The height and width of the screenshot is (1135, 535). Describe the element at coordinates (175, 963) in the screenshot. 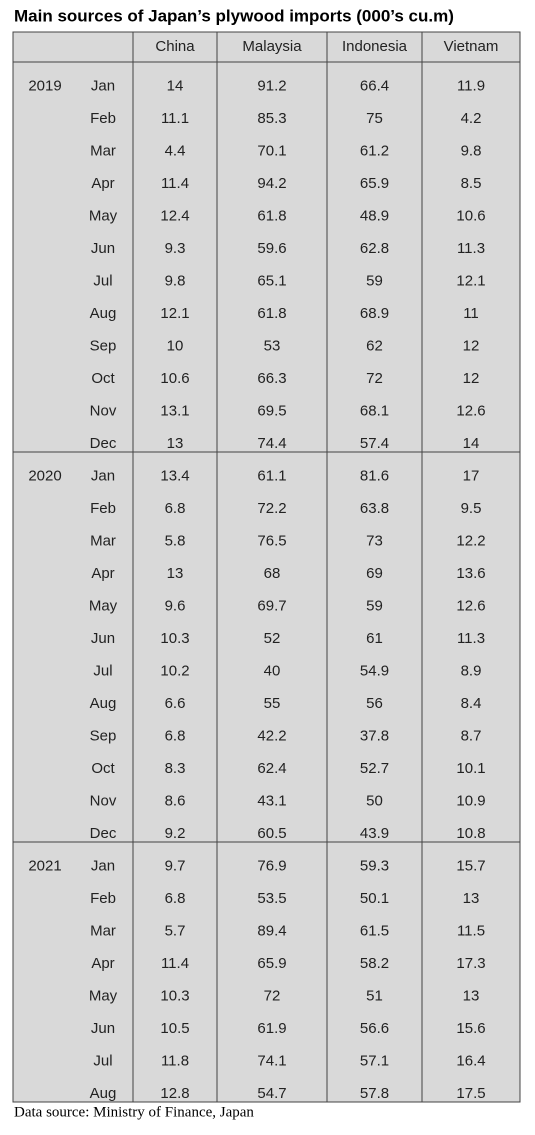

I see `table-cell: 11.4` at that location.